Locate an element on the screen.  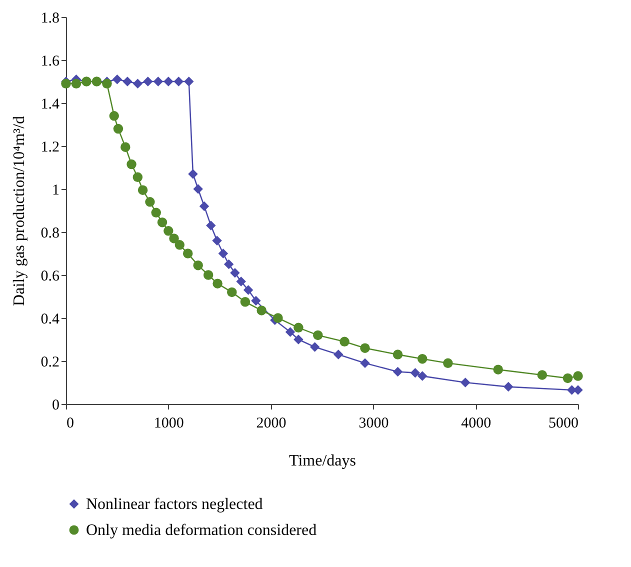
y-axis-title: Daily gas production/10⁴m³/d is located at coordinates (19, 211).